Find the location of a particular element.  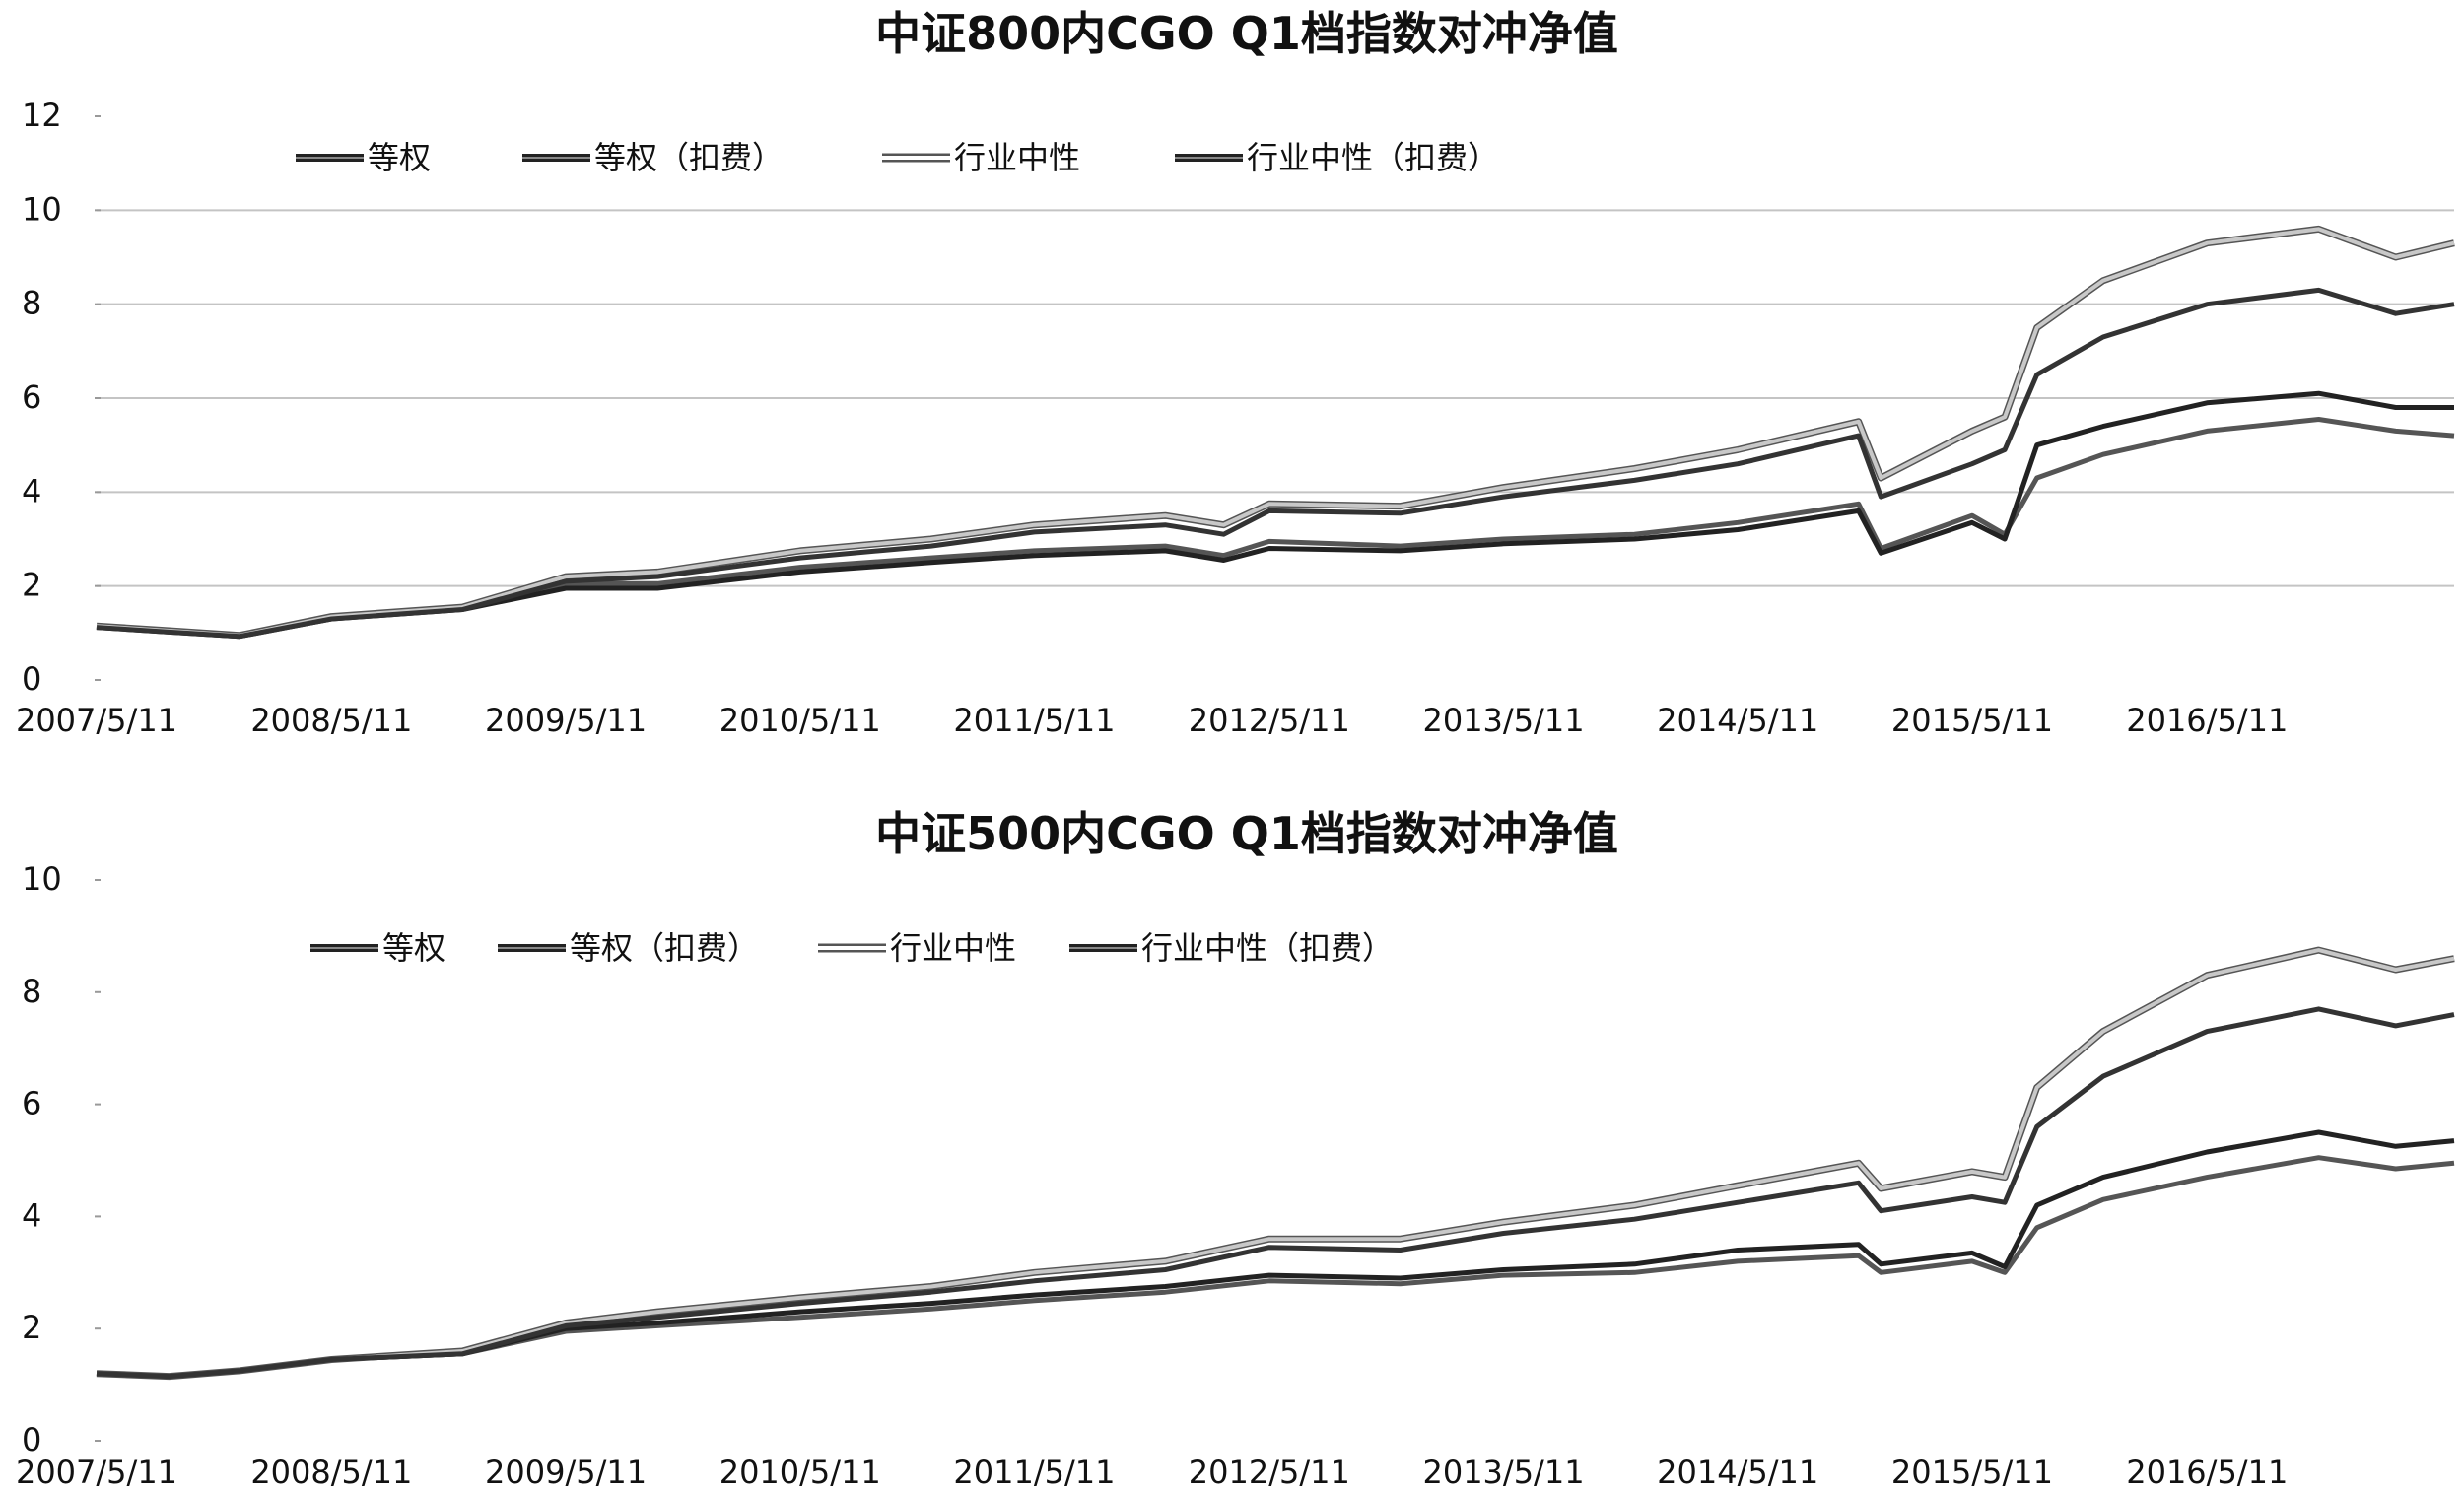

y-axis: 0 2 4 6 8 10 12 is located at coordinates (61, 397).